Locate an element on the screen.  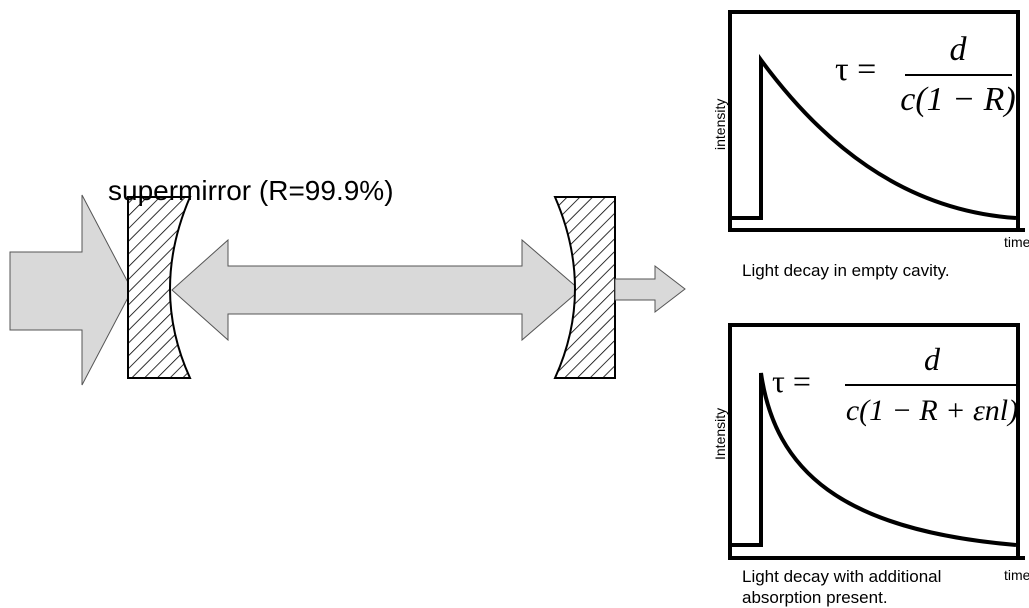
y-label: Intensity is located at coordinates (720, 434).